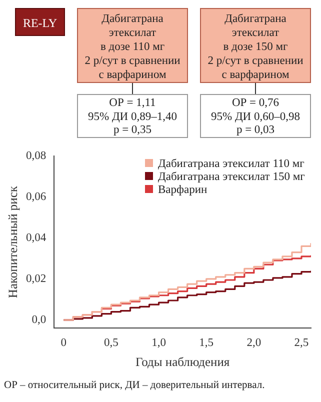 The height and width of the screenshot is (402, 321). What do you see at coordinates (159, 343) in the screenshot?
I see `x-tick-label: 1,0` at bounding box center [159, 343].